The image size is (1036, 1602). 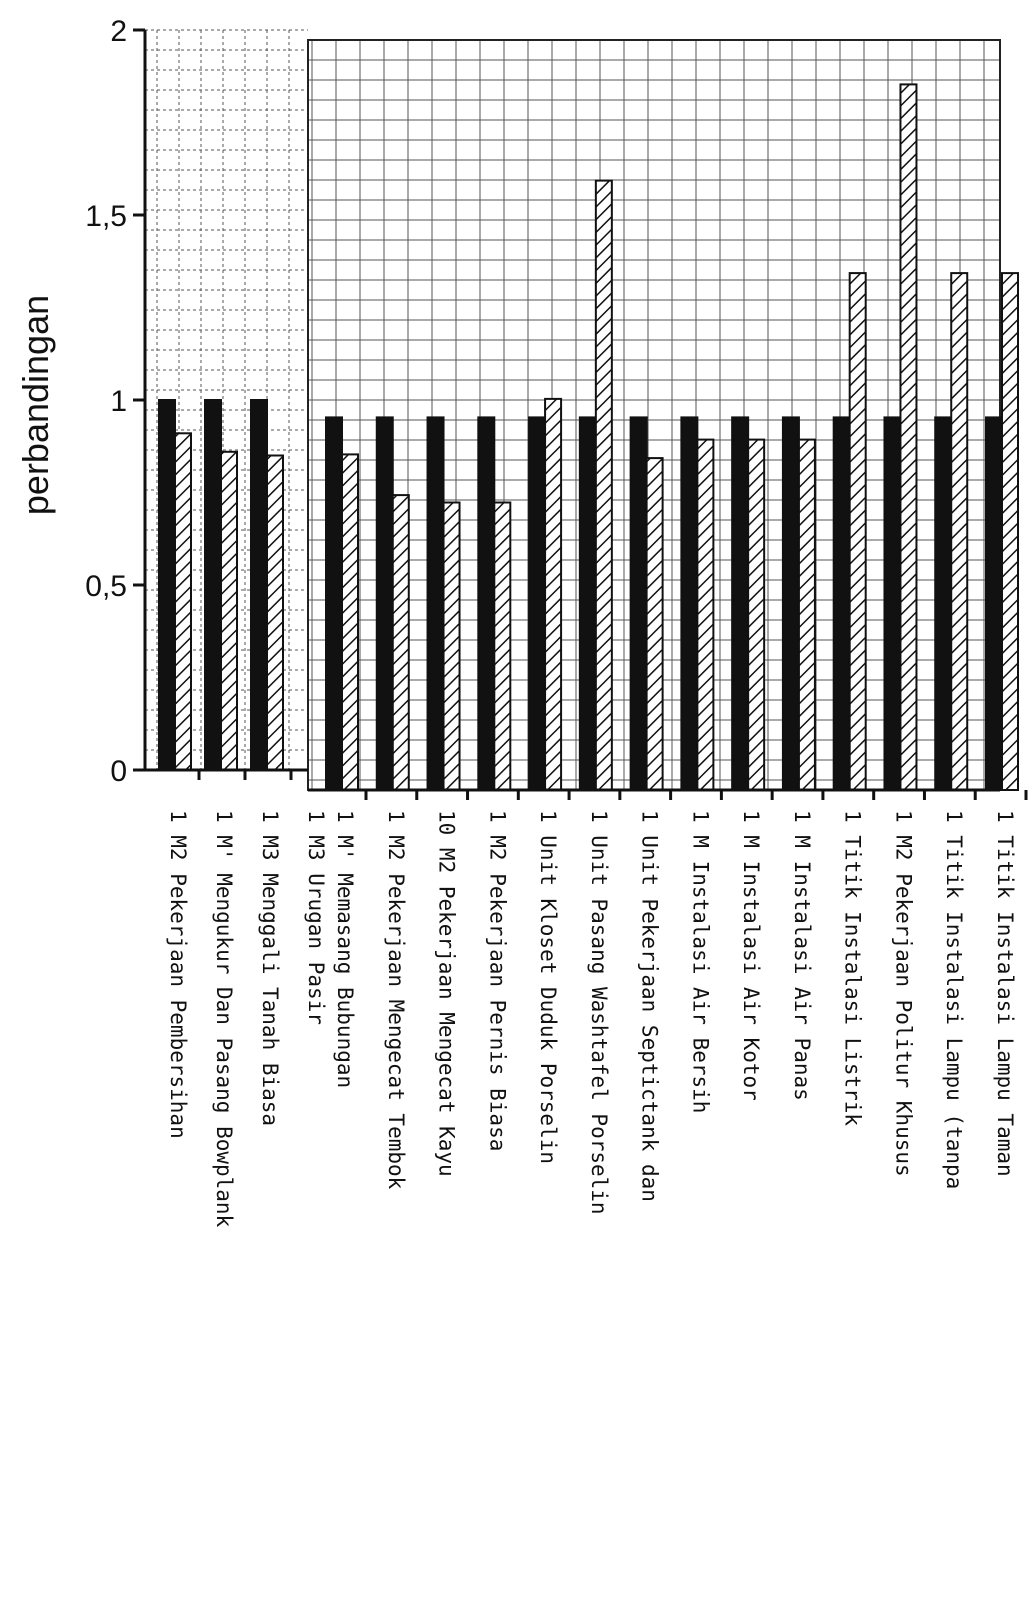 What do you see at coordinates (118, 771) in the screenshot?
I see `y-tick-label: 0` at bounding box center [118, 771].